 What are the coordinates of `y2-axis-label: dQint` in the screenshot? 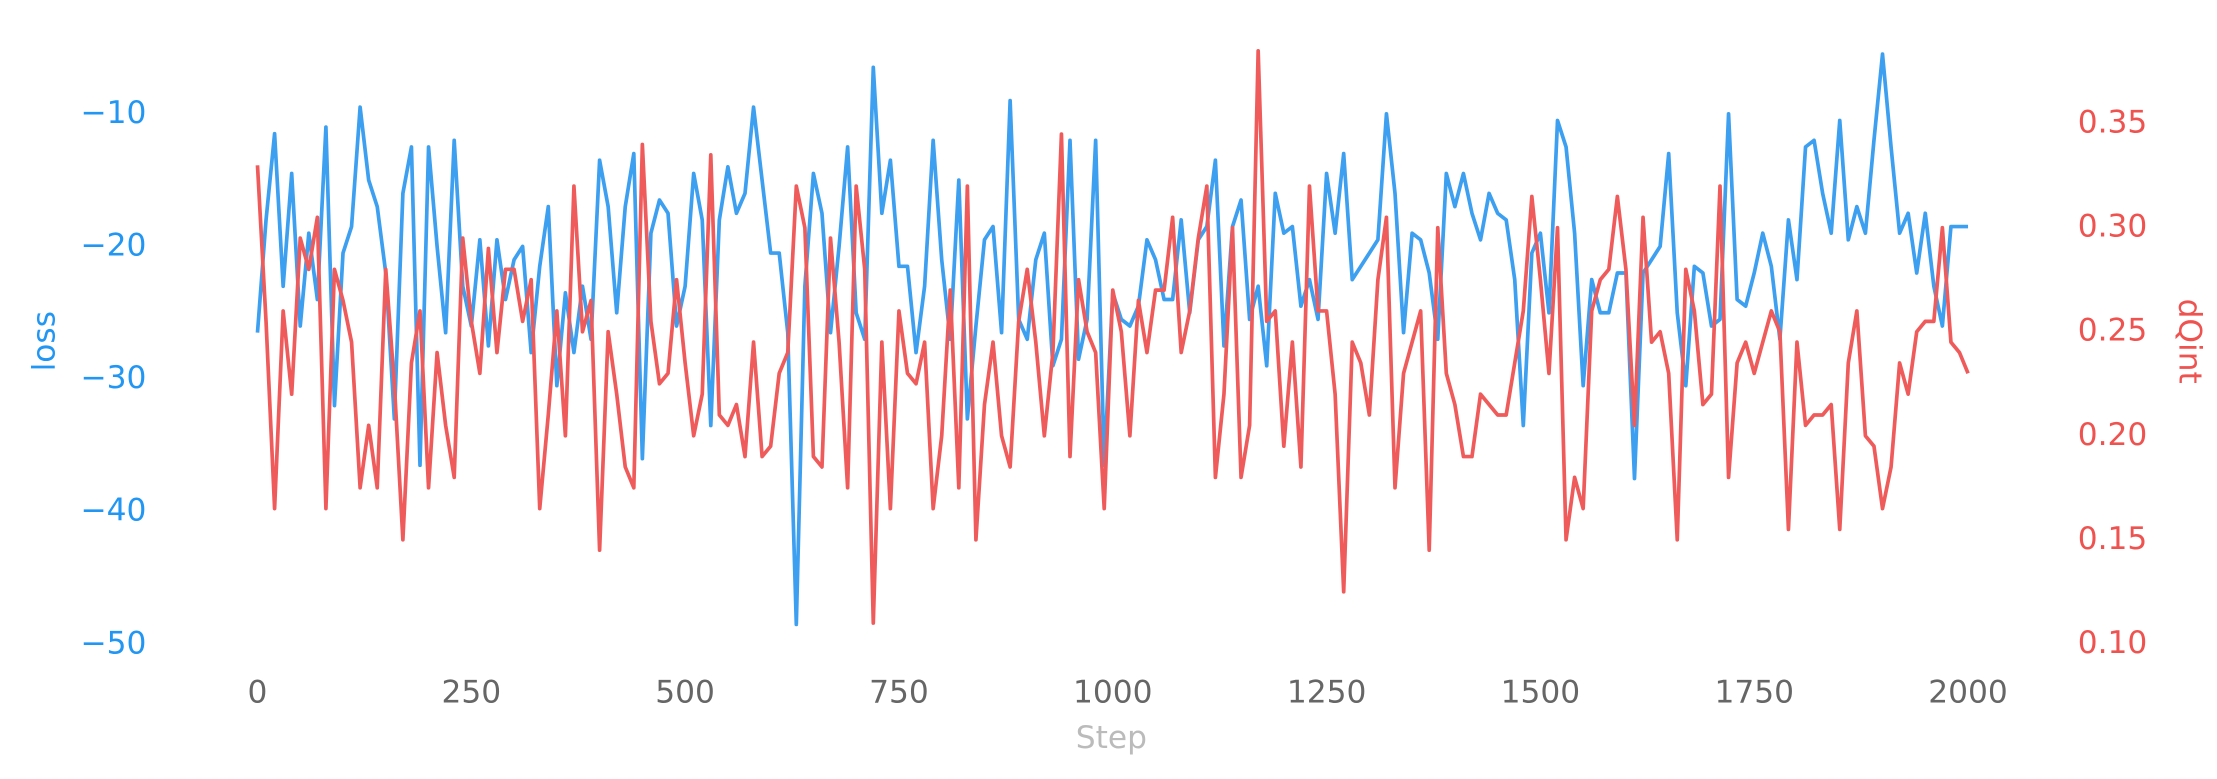 It's located at (2190, 341).